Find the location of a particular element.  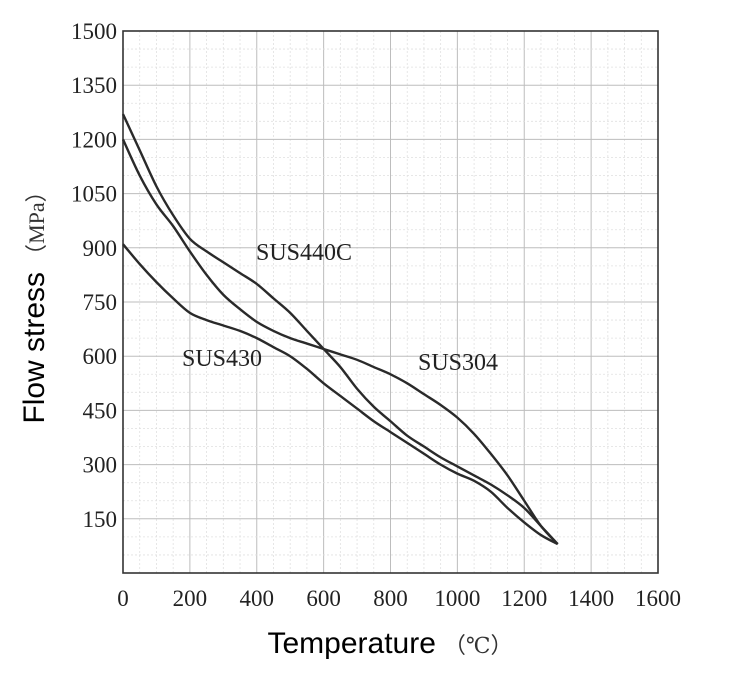

y-tick-labels: 150 300 450 600 750 900 1050 1200 1350 1500 is located at coordinates (94, 275).